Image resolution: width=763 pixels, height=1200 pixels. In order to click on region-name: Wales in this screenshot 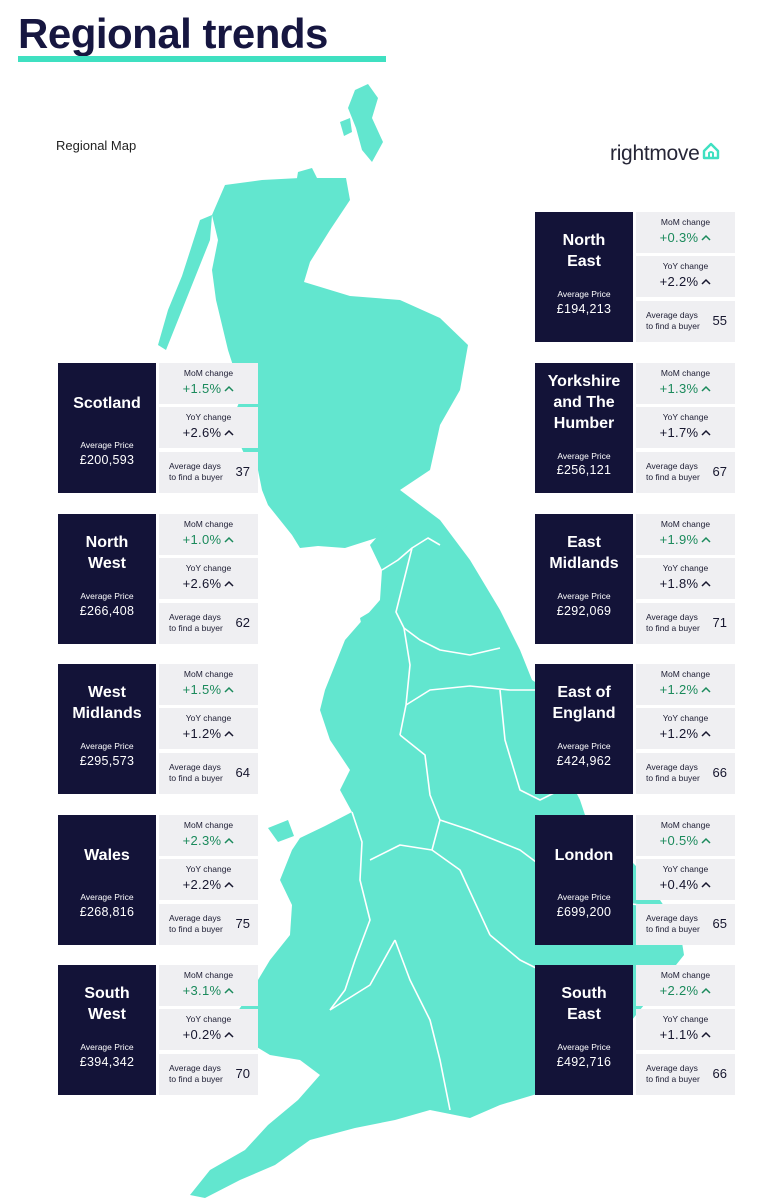, I will do `click(107, 855)`.